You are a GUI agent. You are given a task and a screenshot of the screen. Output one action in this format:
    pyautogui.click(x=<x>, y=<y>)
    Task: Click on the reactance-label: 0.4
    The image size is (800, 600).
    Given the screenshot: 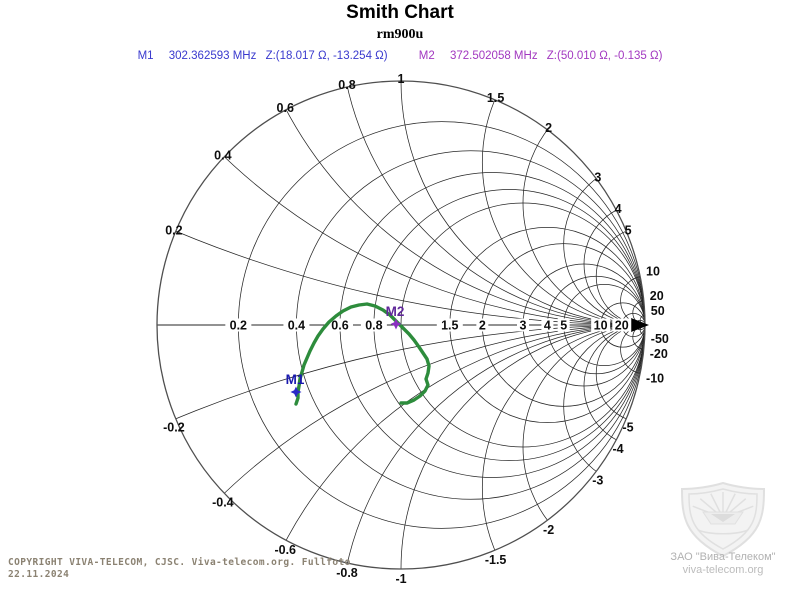 What is the action you would take?
    pyautogui.click(x=222, y=155)
    